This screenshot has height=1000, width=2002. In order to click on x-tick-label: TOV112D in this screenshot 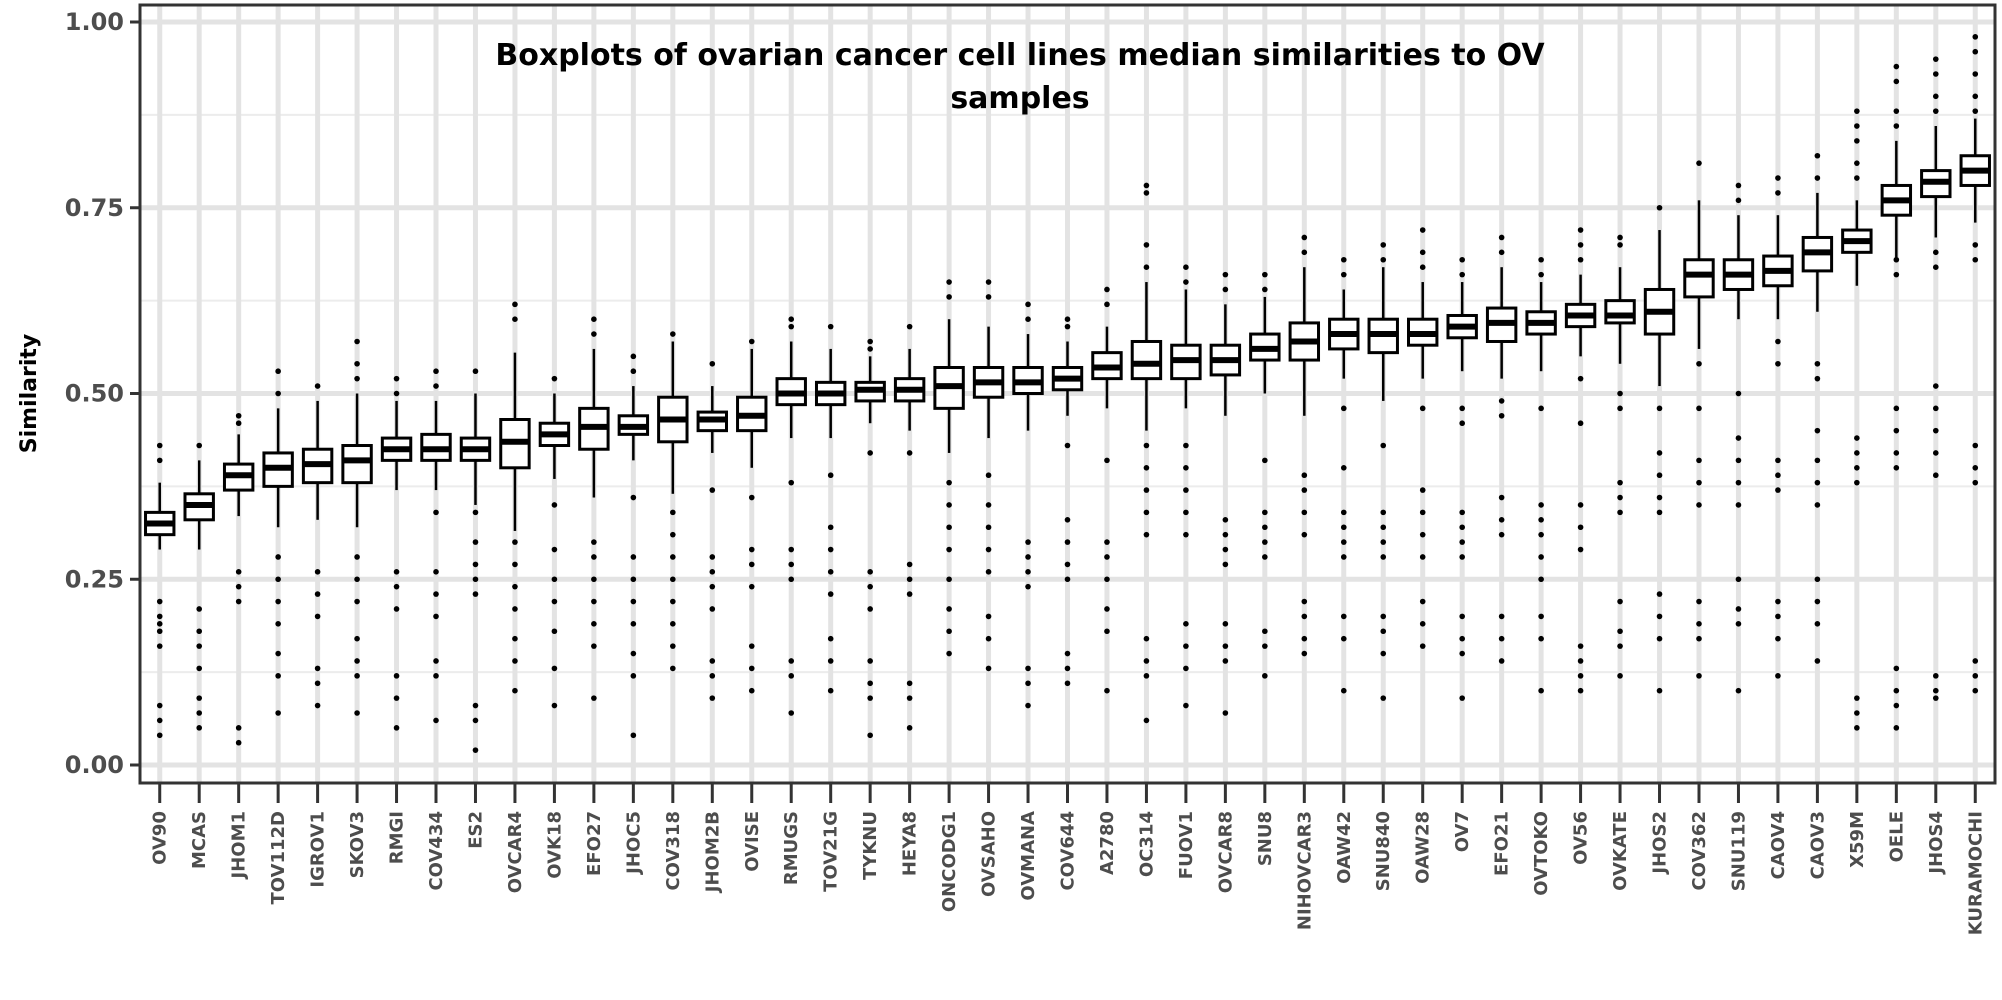, I will do `click(278, 858)`.